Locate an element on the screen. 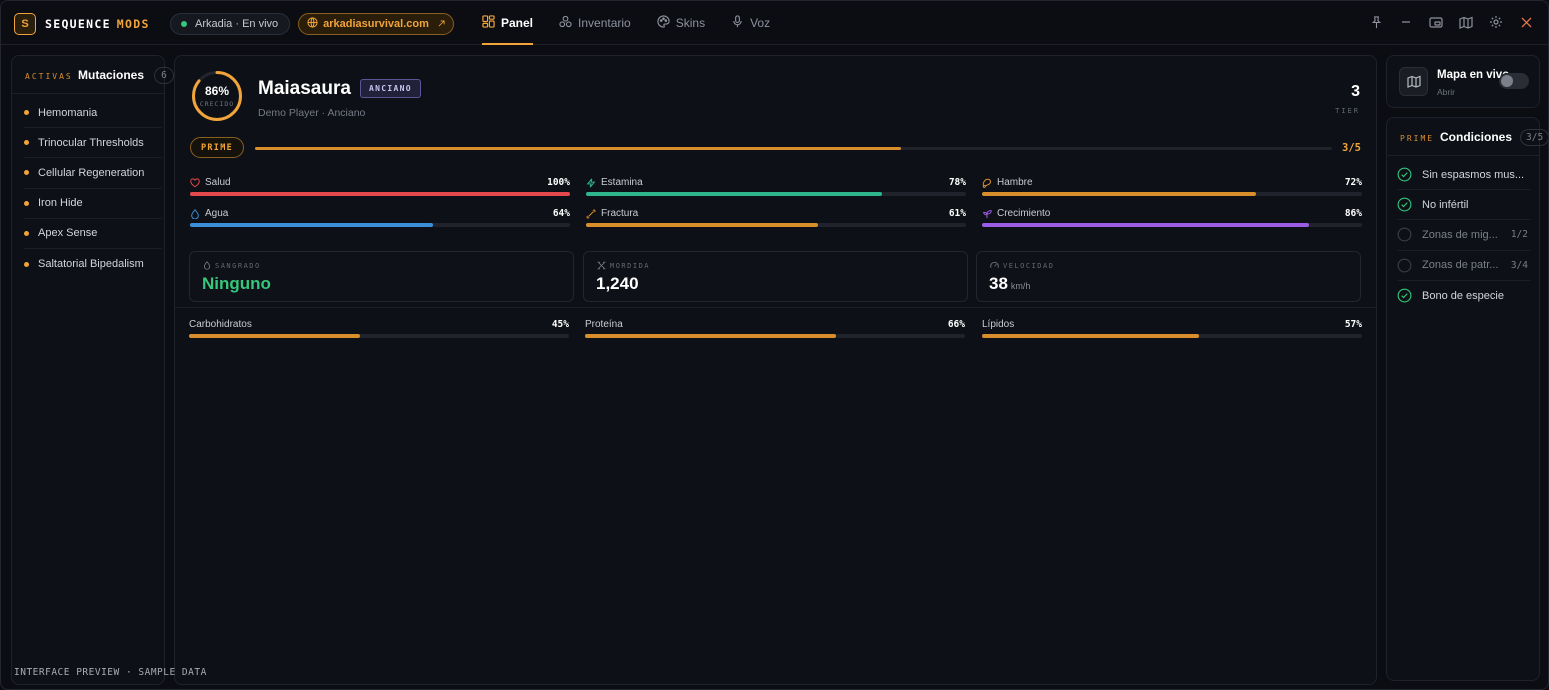 Image resolution: width=1549 pixels, height=690 pixels. mutations-header: ACTIVAS Mutaciones 6 is located at coordinates (93, 75).